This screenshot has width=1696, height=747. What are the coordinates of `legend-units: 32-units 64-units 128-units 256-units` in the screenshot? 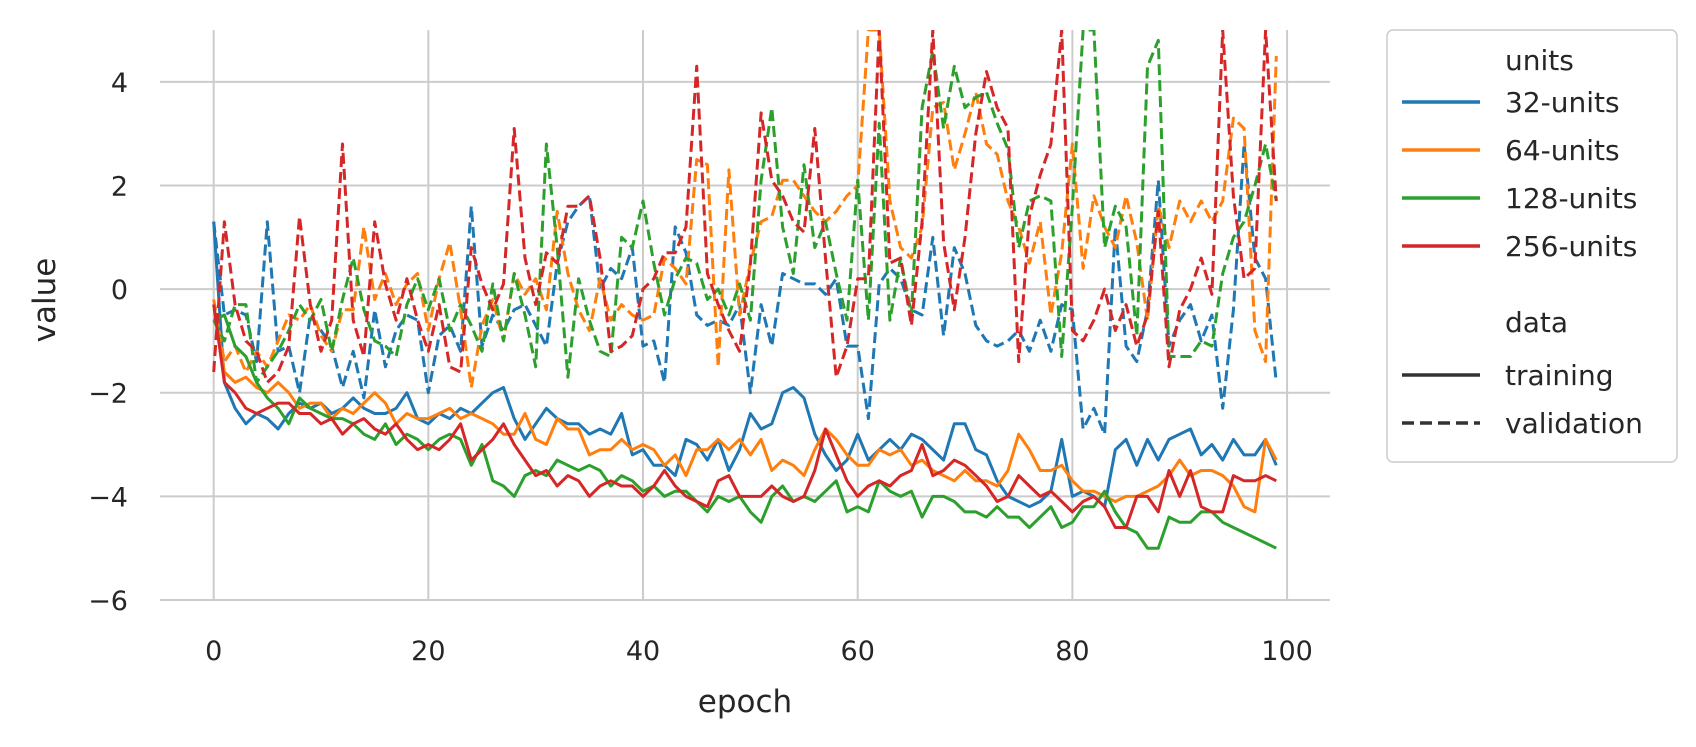 It's located at (1519, 174).